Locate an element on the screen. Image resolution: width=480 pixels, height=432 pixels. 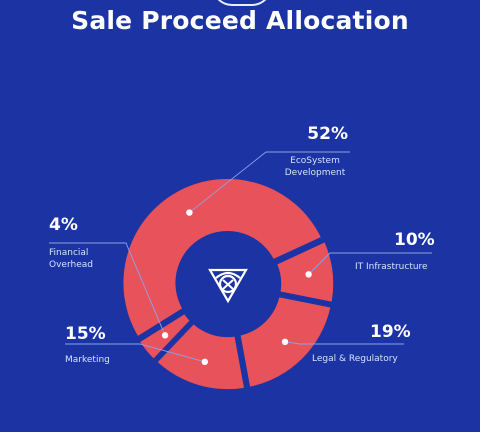
slice-pct-it: 10% is located at coordinates (414, 240).